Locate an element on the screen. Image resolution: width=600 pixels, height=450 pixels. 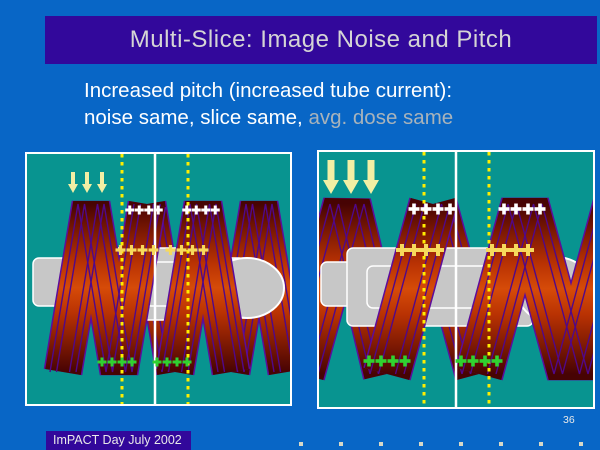
subtitle-line-2-white: noise same, slice same, is located at coordinates (193, 117).